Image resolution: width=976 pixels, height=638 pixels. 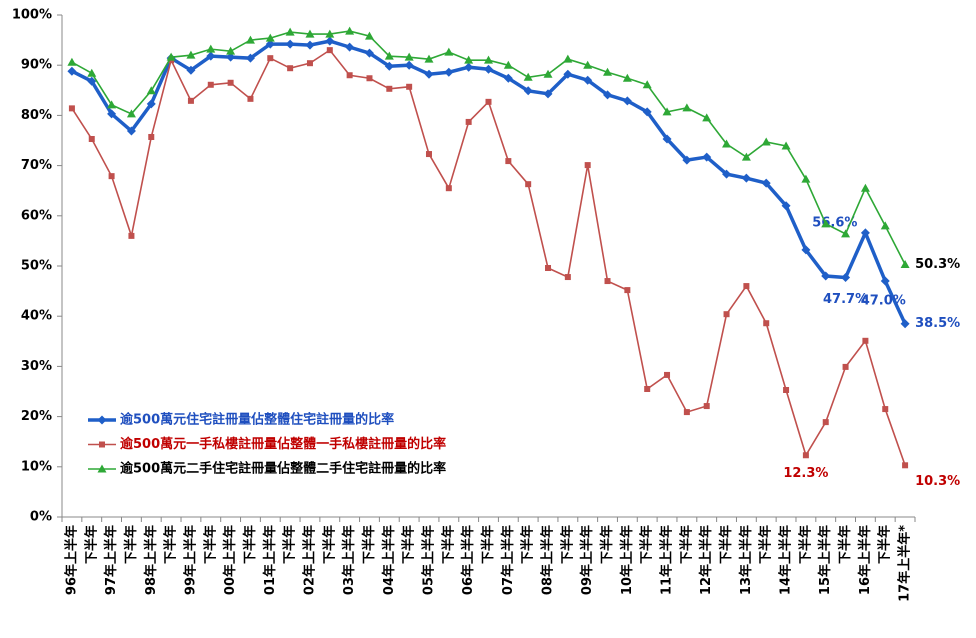 I want to click on y-tick-label: 0%, so click(x=41, y=517).